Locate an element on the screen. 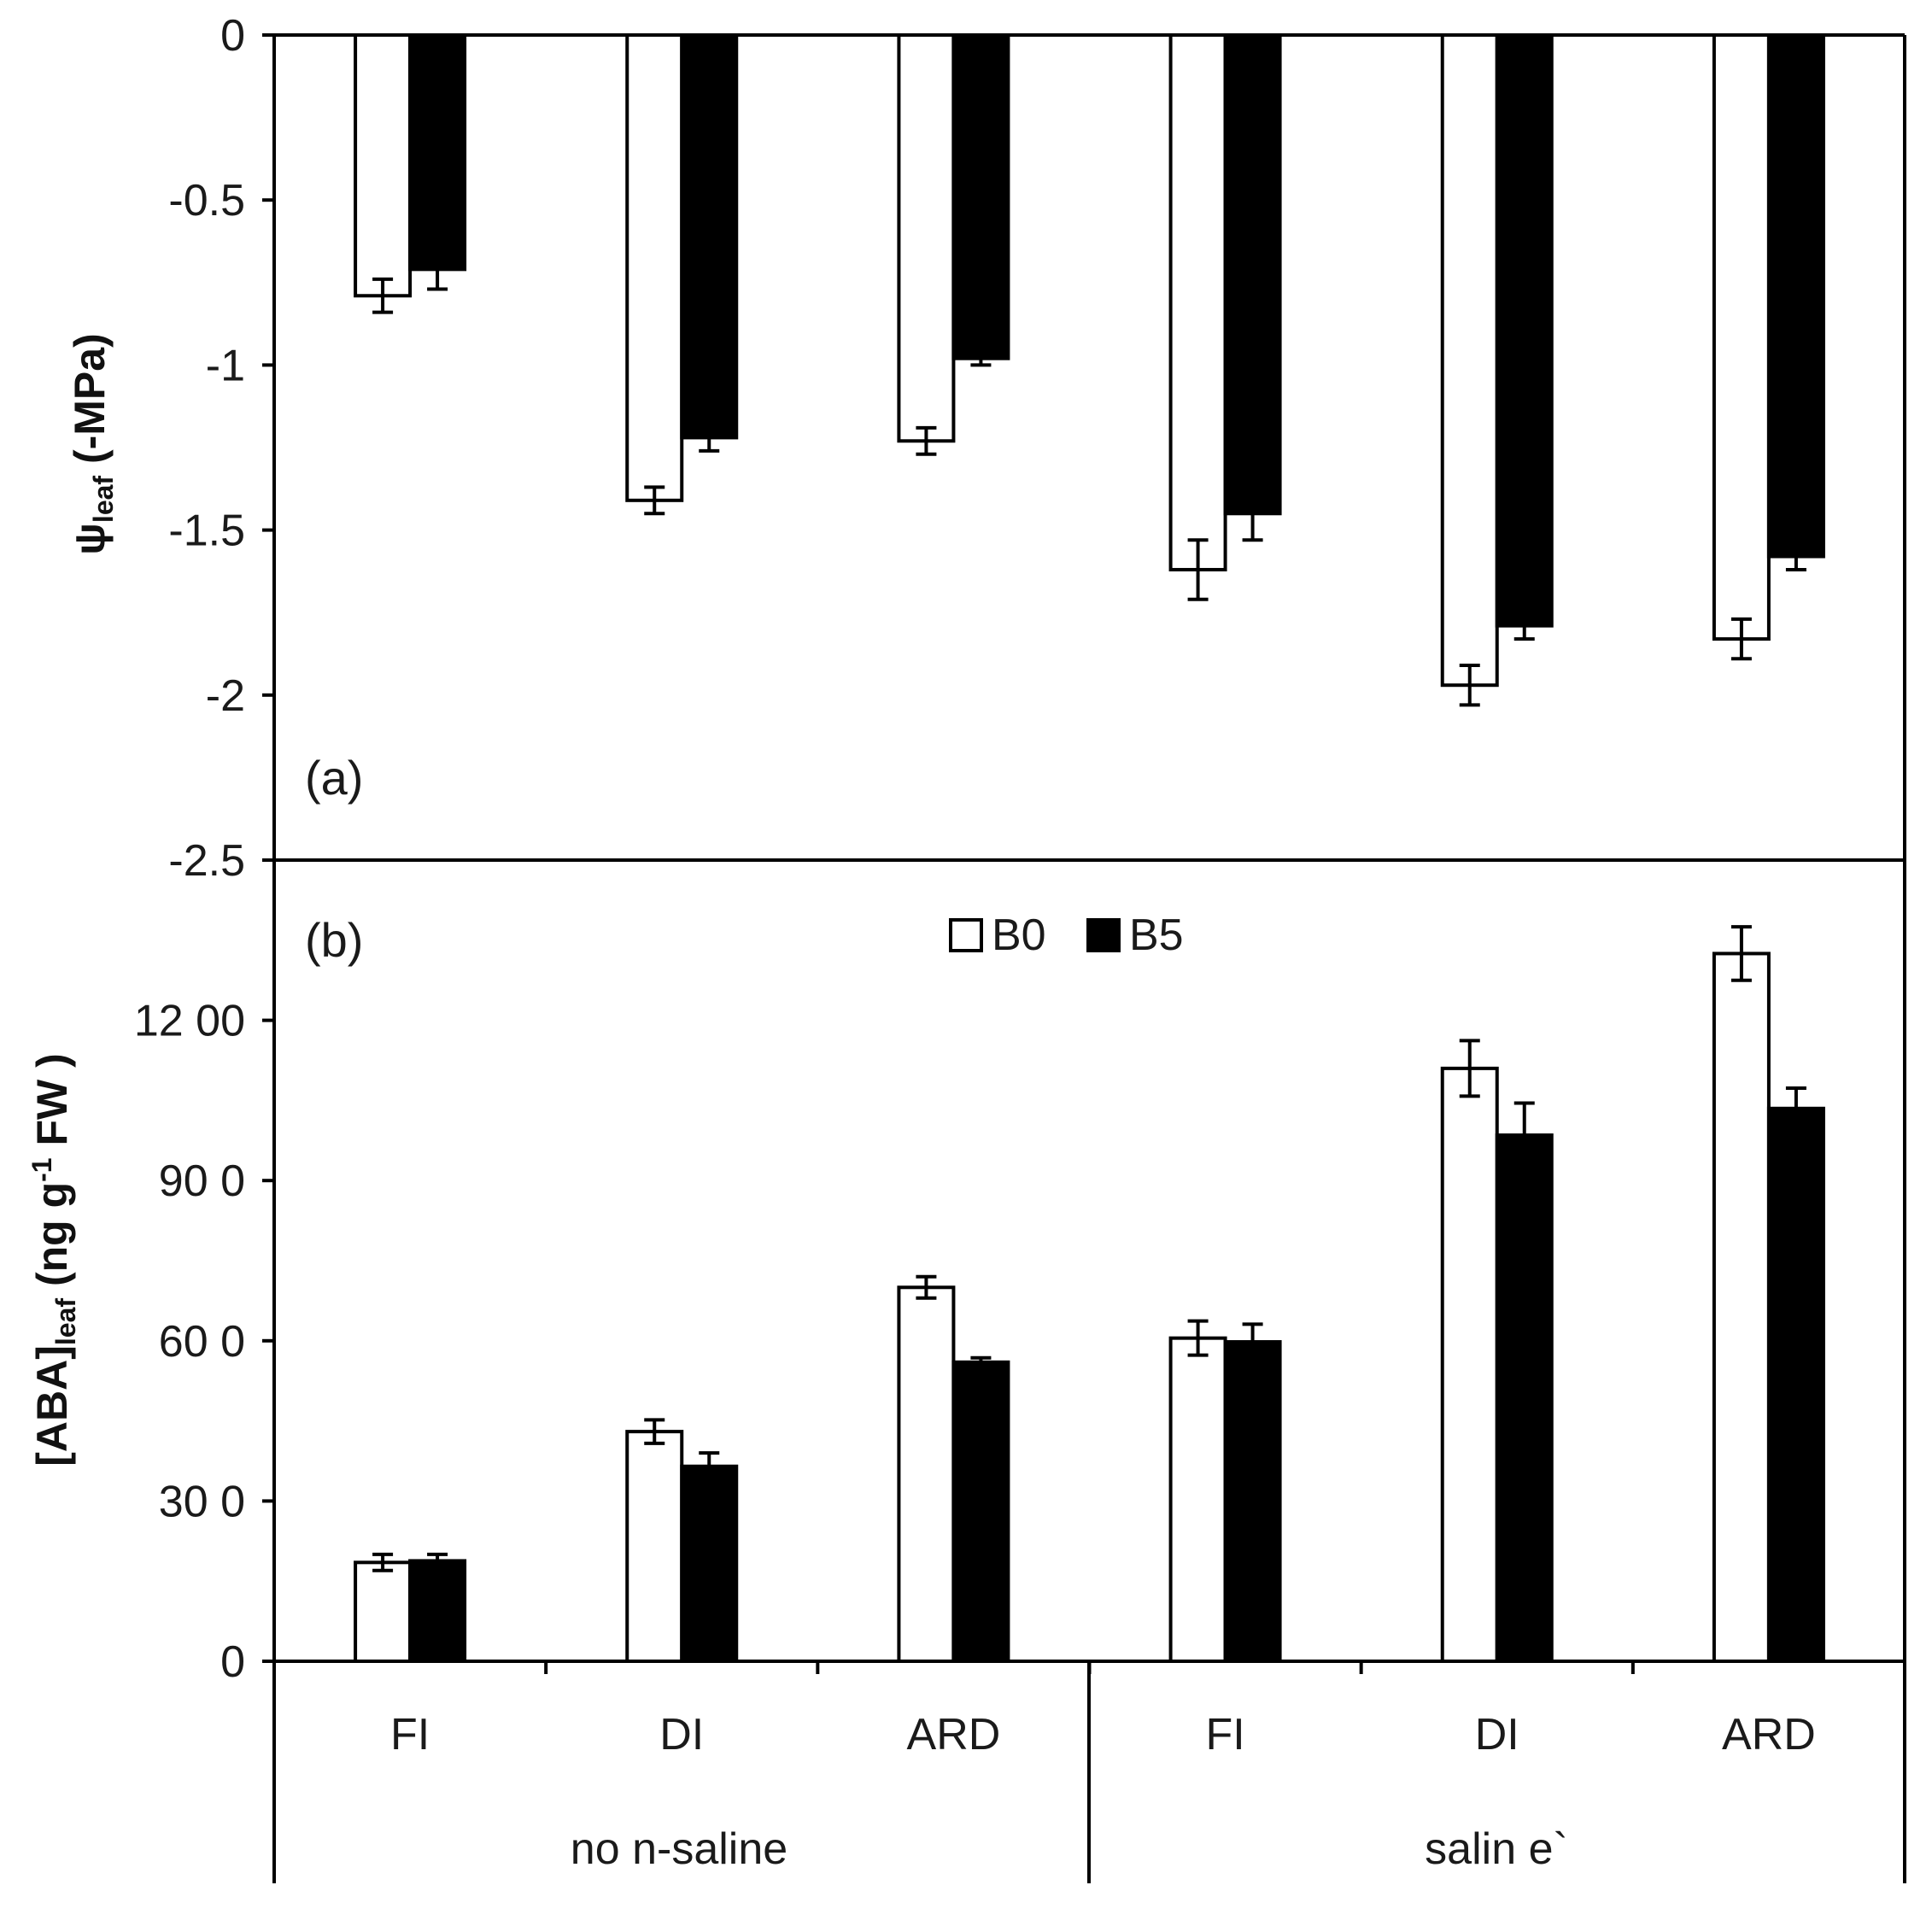 The image size is (1932, 1932). y-tick-label-1-4: 12 00 is located at coordinates (189, 1021).